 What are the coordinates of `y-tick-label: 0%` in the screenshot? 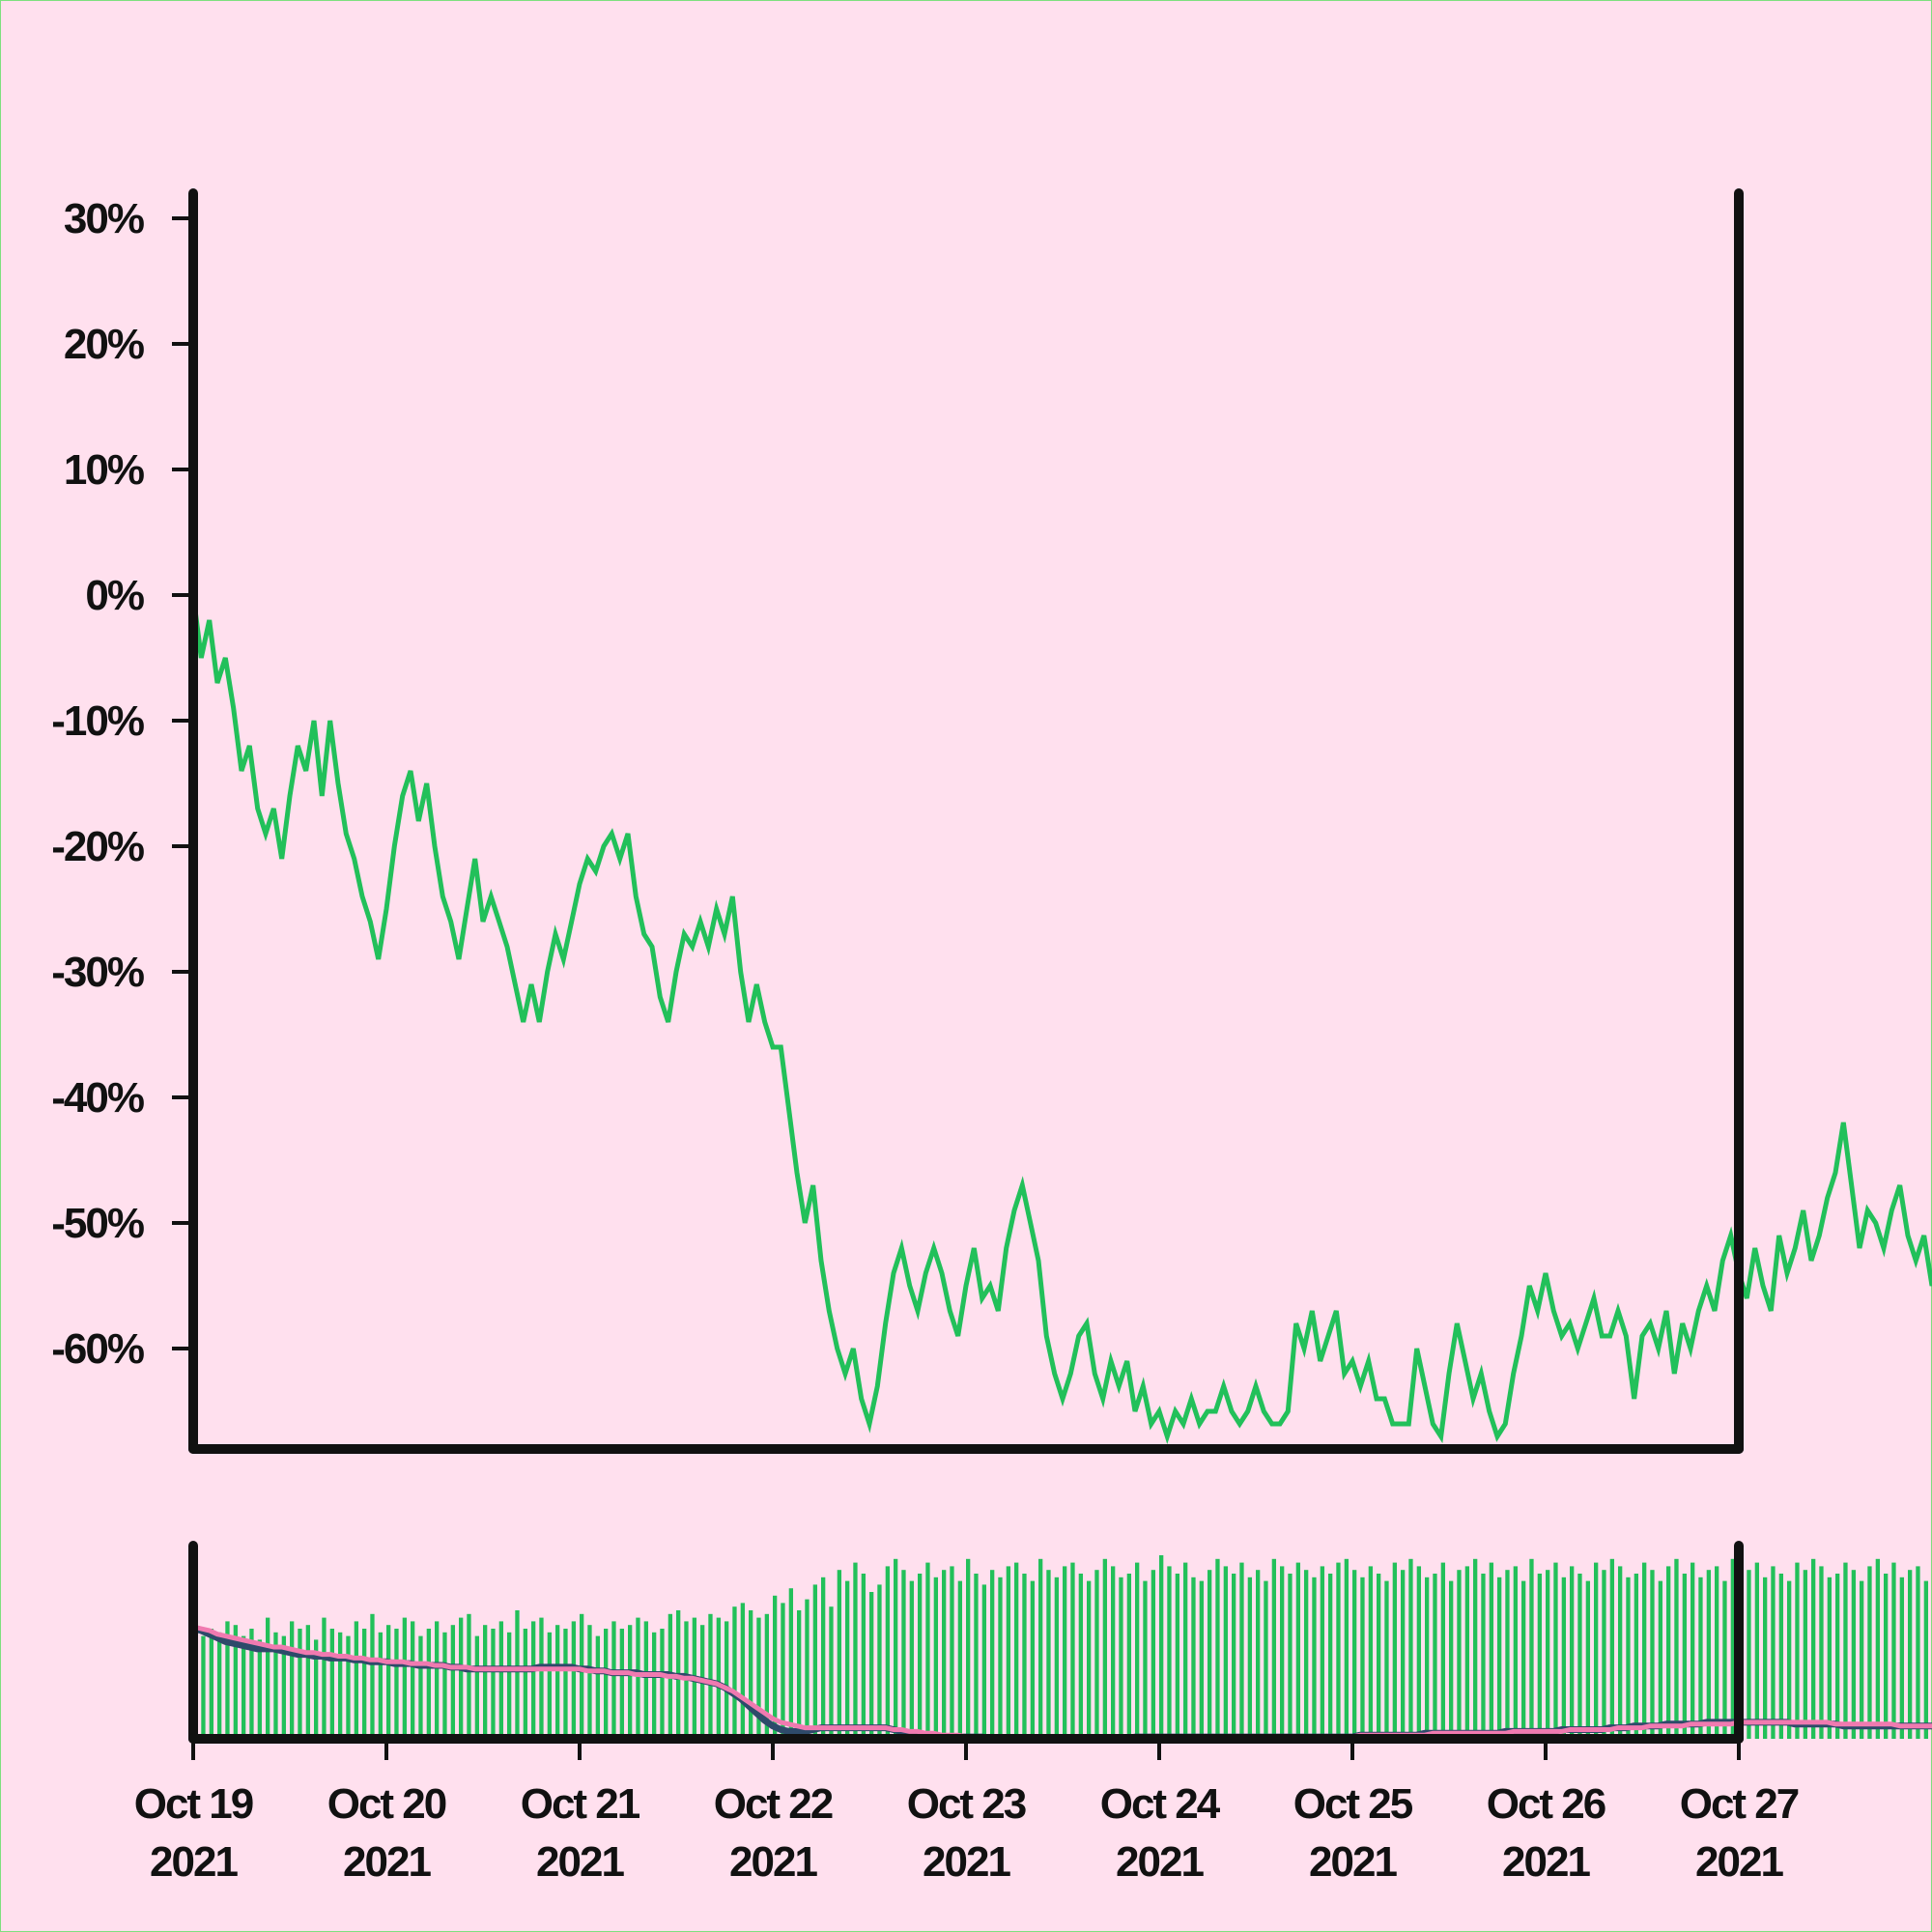 It's located at (114, 595).